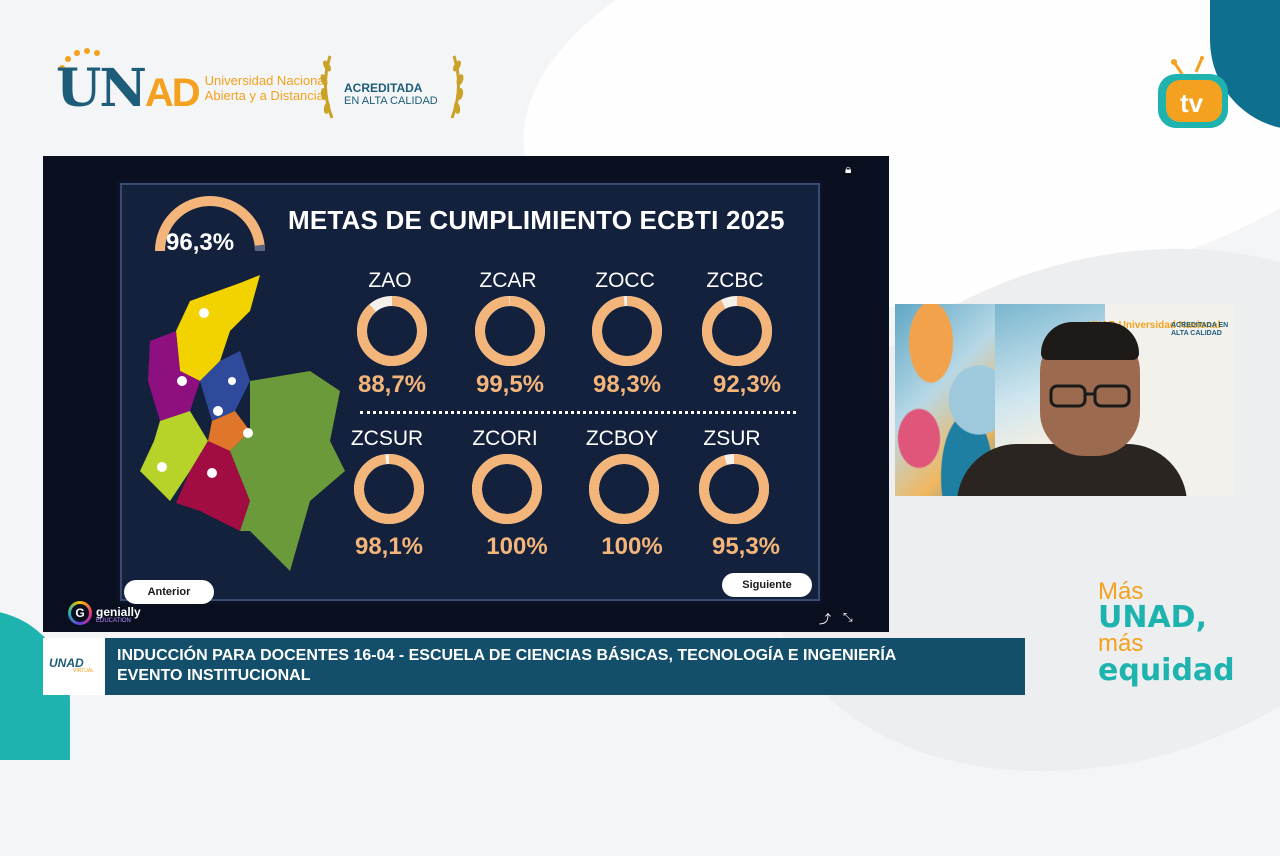 Image resolution: width=1280 pixels, height=856 pixels. Describe the element at coordinates (264, 95) in the screenshot. I see `logo-line2: Abierta y a Distancia` at that location.